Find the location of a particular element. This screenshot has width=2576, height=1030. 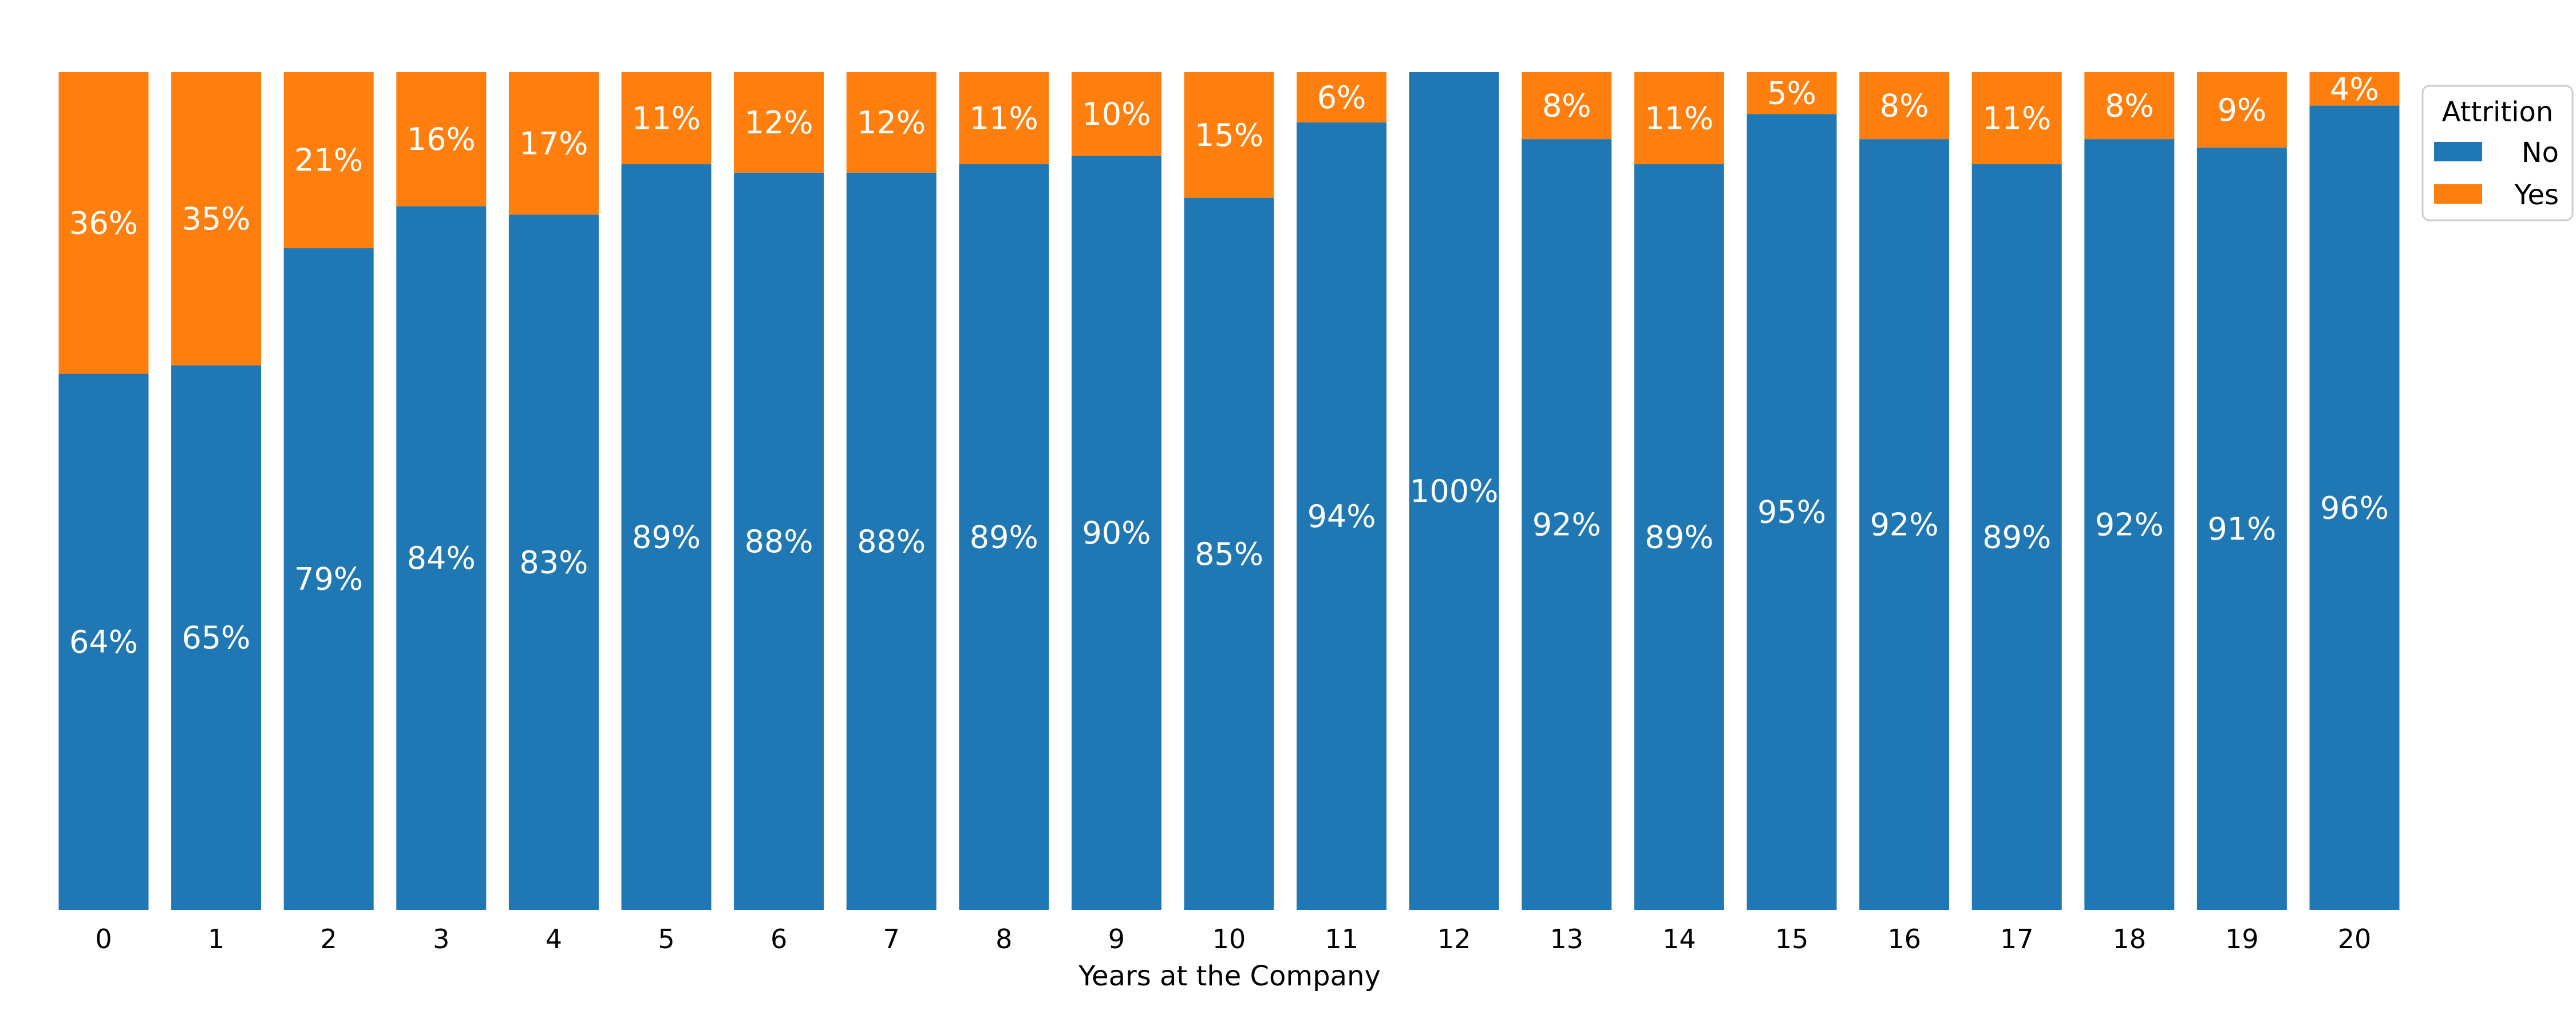

bar-label-no-7: 88% is located at coordinates (891, 542).